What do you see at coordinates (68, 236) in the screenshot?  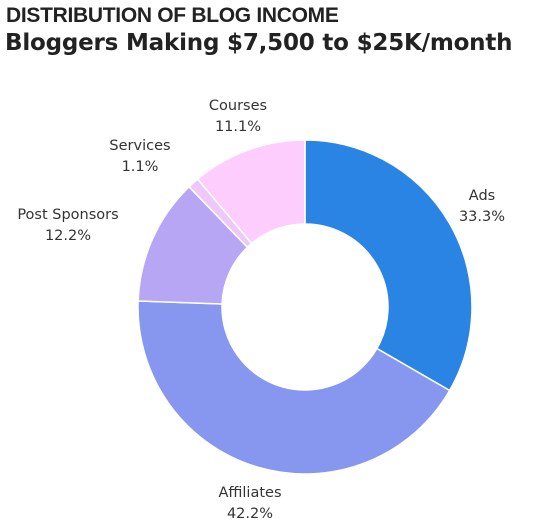 I see `slice-value-label: 12.2%` at bounding box center [68, 236].